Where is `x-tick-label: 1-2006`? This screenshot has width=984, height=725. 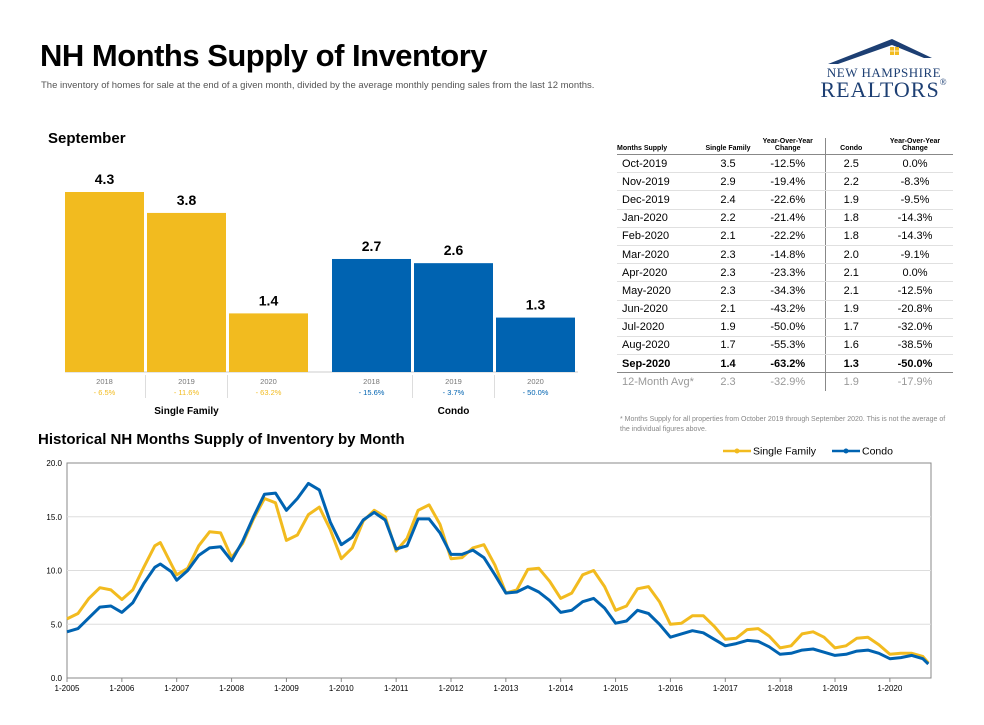 x-tick-label: 1-2006 is located at coordinates (121, 688).